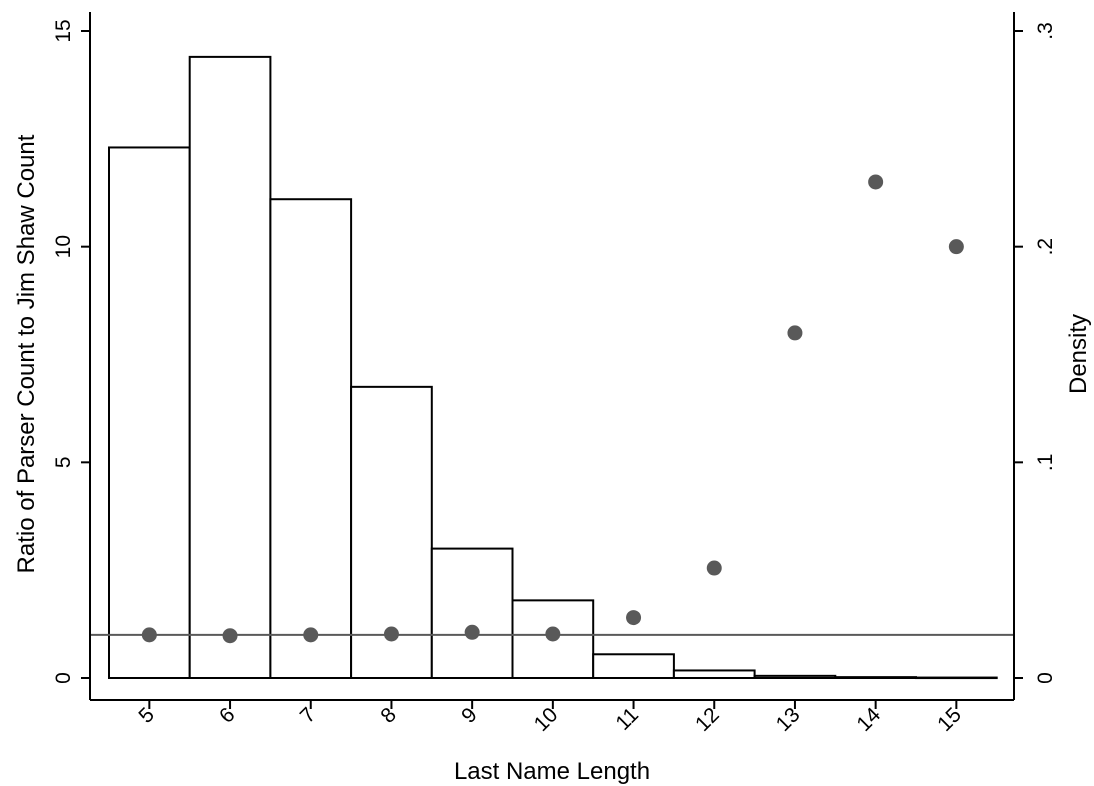 The height and width of the screenshot is (786, 1094). Describe the element at coordinates (546, 719) in the screenshot. I see `x-tick-label: 10` at that location.